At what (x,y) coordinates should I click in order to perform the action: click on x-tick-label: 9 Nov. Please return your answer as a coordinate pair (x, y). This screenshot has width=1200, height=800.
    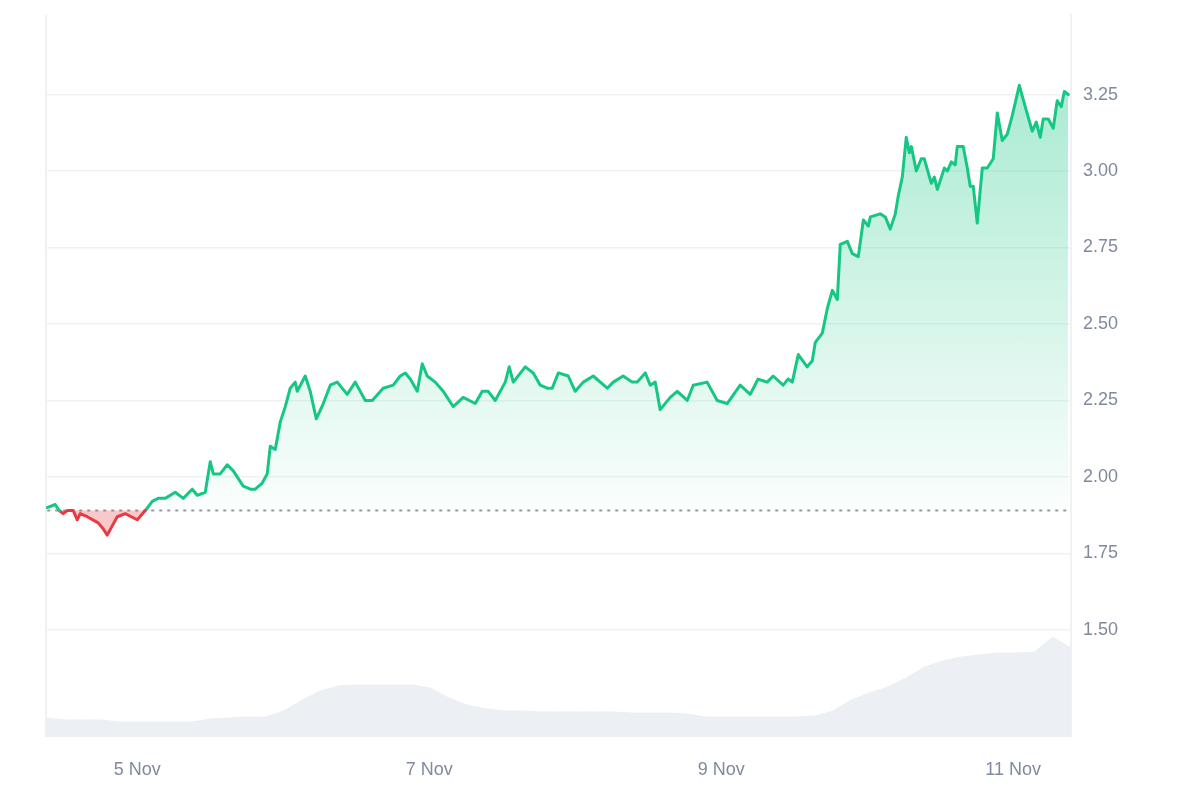
    Looking at the image, I should click on (721, 768).